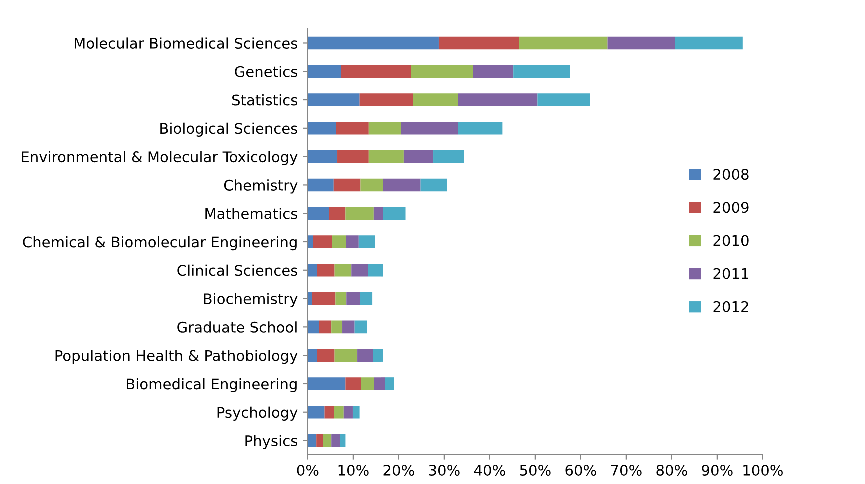  What do you see at coordinates (353, 470) in the screenshot?
I see `x-tick-label: 10%` at bounding box center [353, 470].